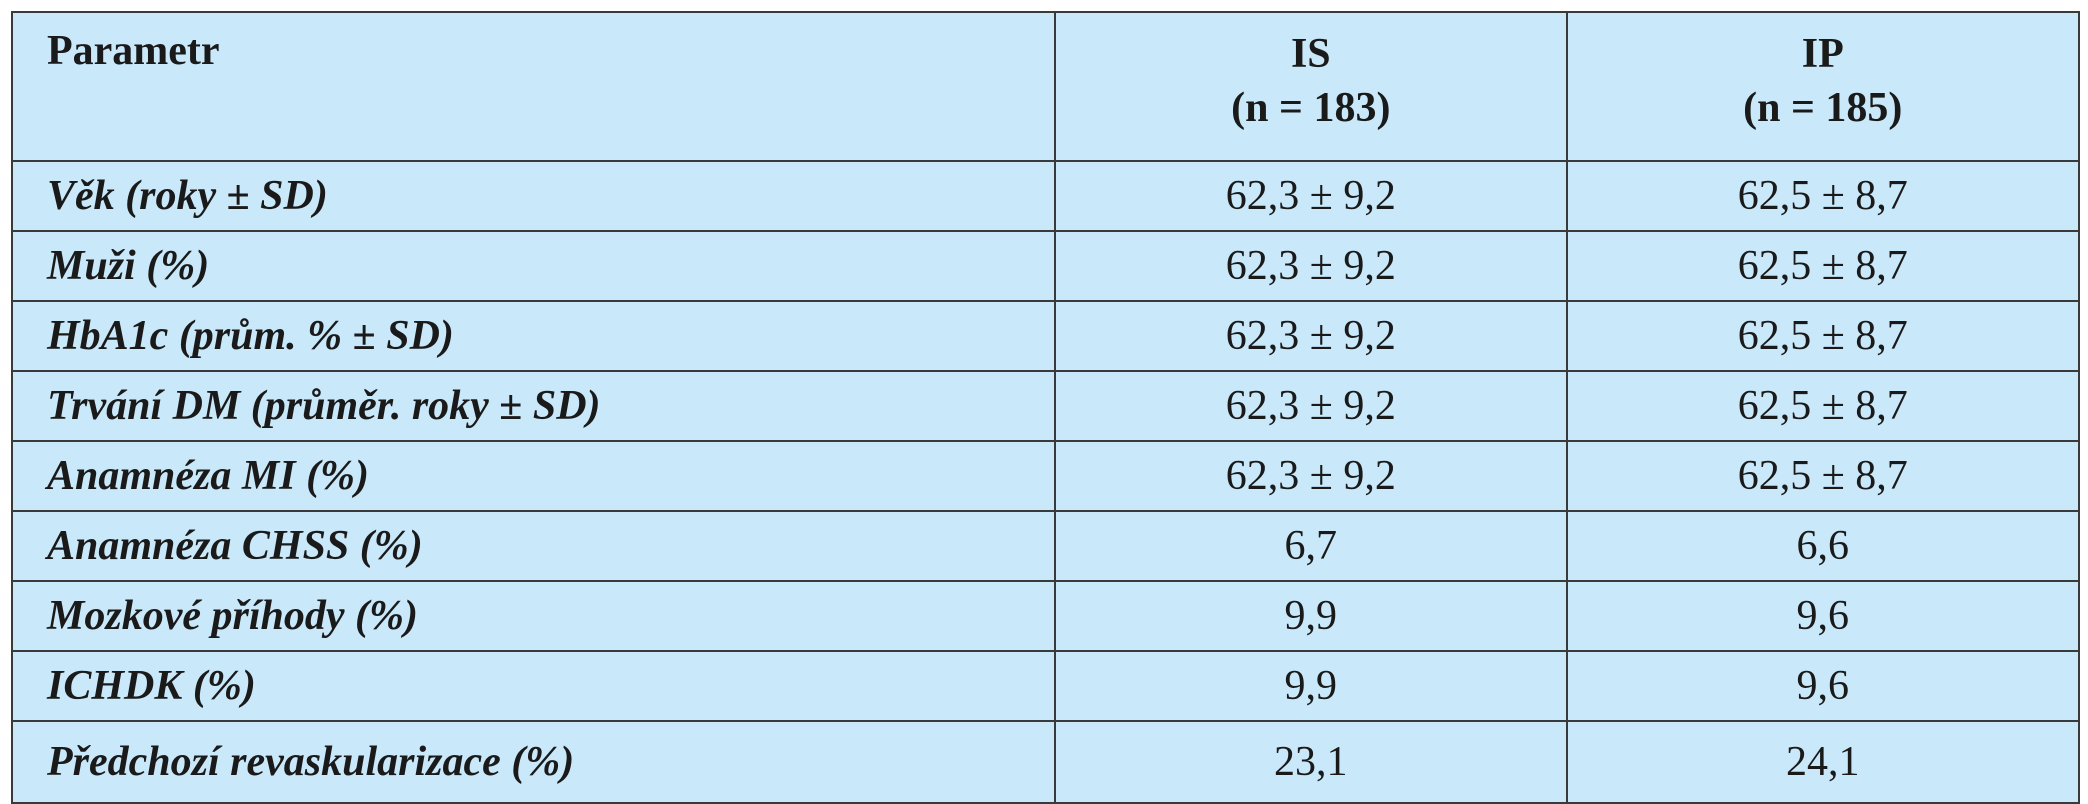 This screenshot has width=2088, height=804. What do you see at coordinates (1311, 762) in the screenshot?
I see `value-cell: 23,1` at bounding box center [1311, 762].